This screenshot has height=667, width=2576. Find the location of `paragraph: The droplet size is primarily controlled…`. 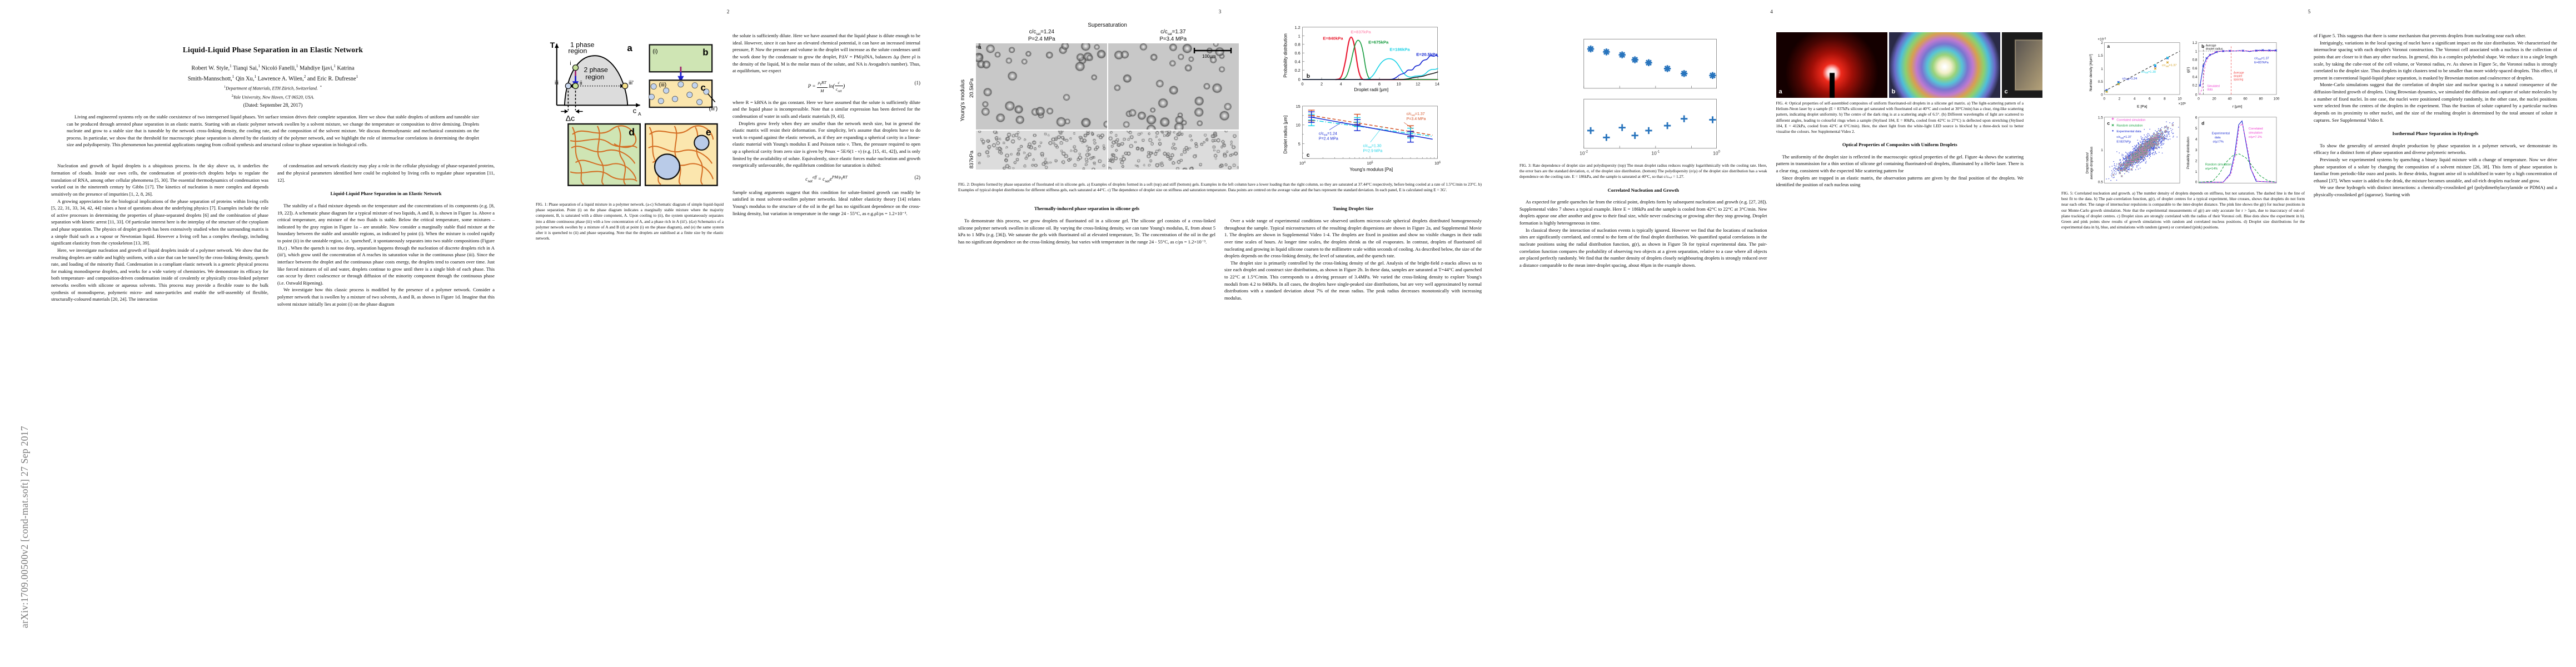

paragraph: The droplet size is primarily controlled… is located at coordinates (1353, 280).